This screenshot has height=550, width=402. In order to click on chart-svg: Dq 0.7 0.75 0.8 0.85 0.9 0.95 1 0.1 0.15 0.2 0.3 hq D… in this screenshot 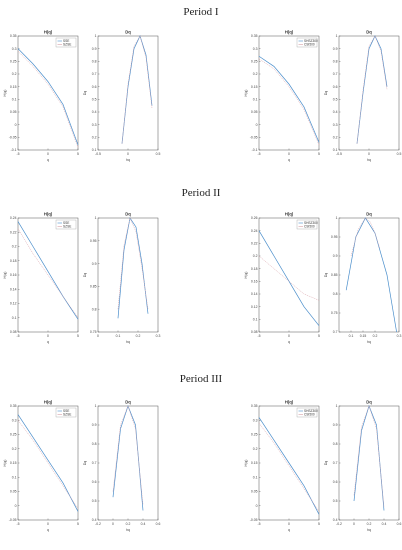, I will do `click(363, 278)`.